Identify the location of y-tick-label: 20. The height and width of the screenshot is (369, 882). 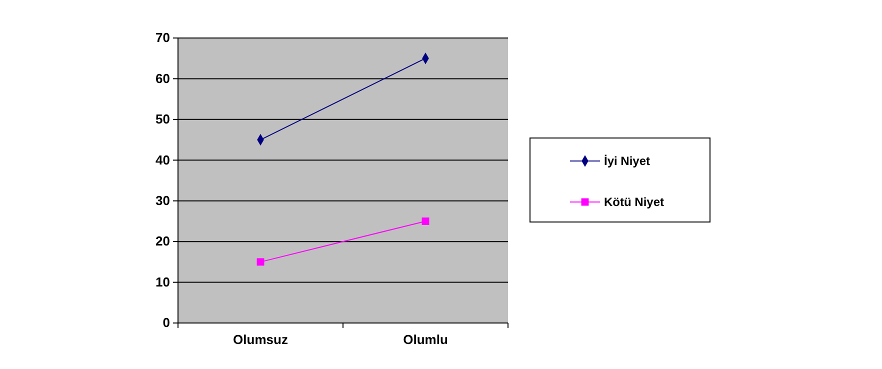
(163, 241).